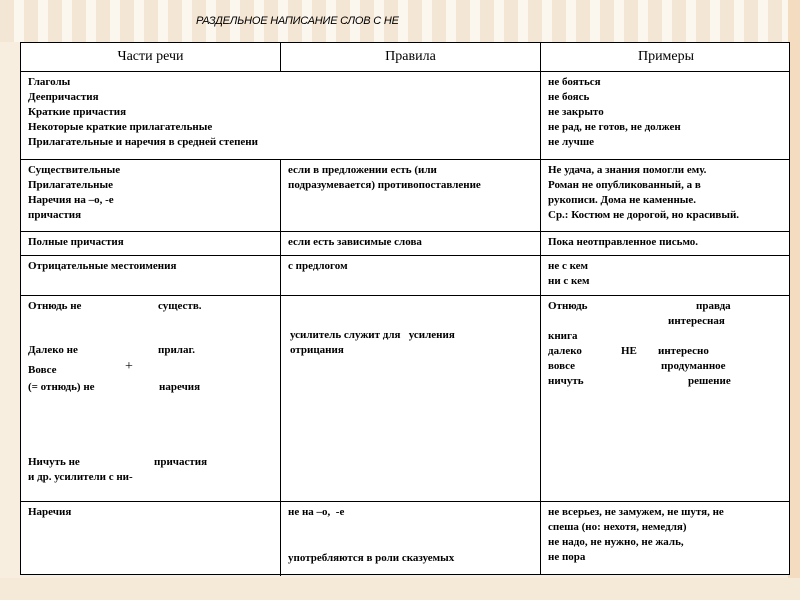 Image resolution: width=800 pixels, height=600 pixels. Describe the element at coordinates (102, 266) in the screenshot. I see `cell-parts: Отрицательные местоимения` at that location.